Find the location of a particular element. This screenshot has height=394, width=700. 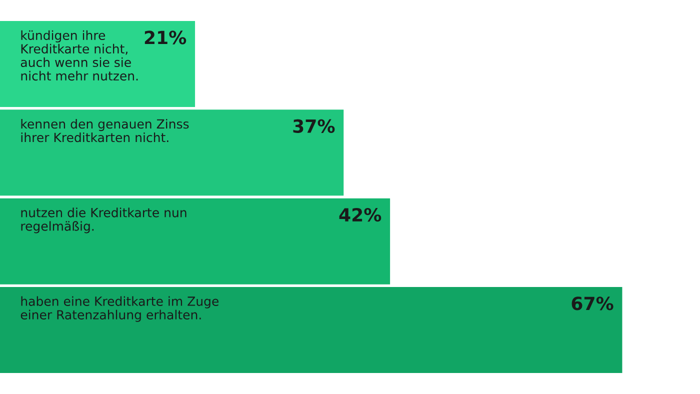

data-label: 37% is located at coordinates (314, 126).